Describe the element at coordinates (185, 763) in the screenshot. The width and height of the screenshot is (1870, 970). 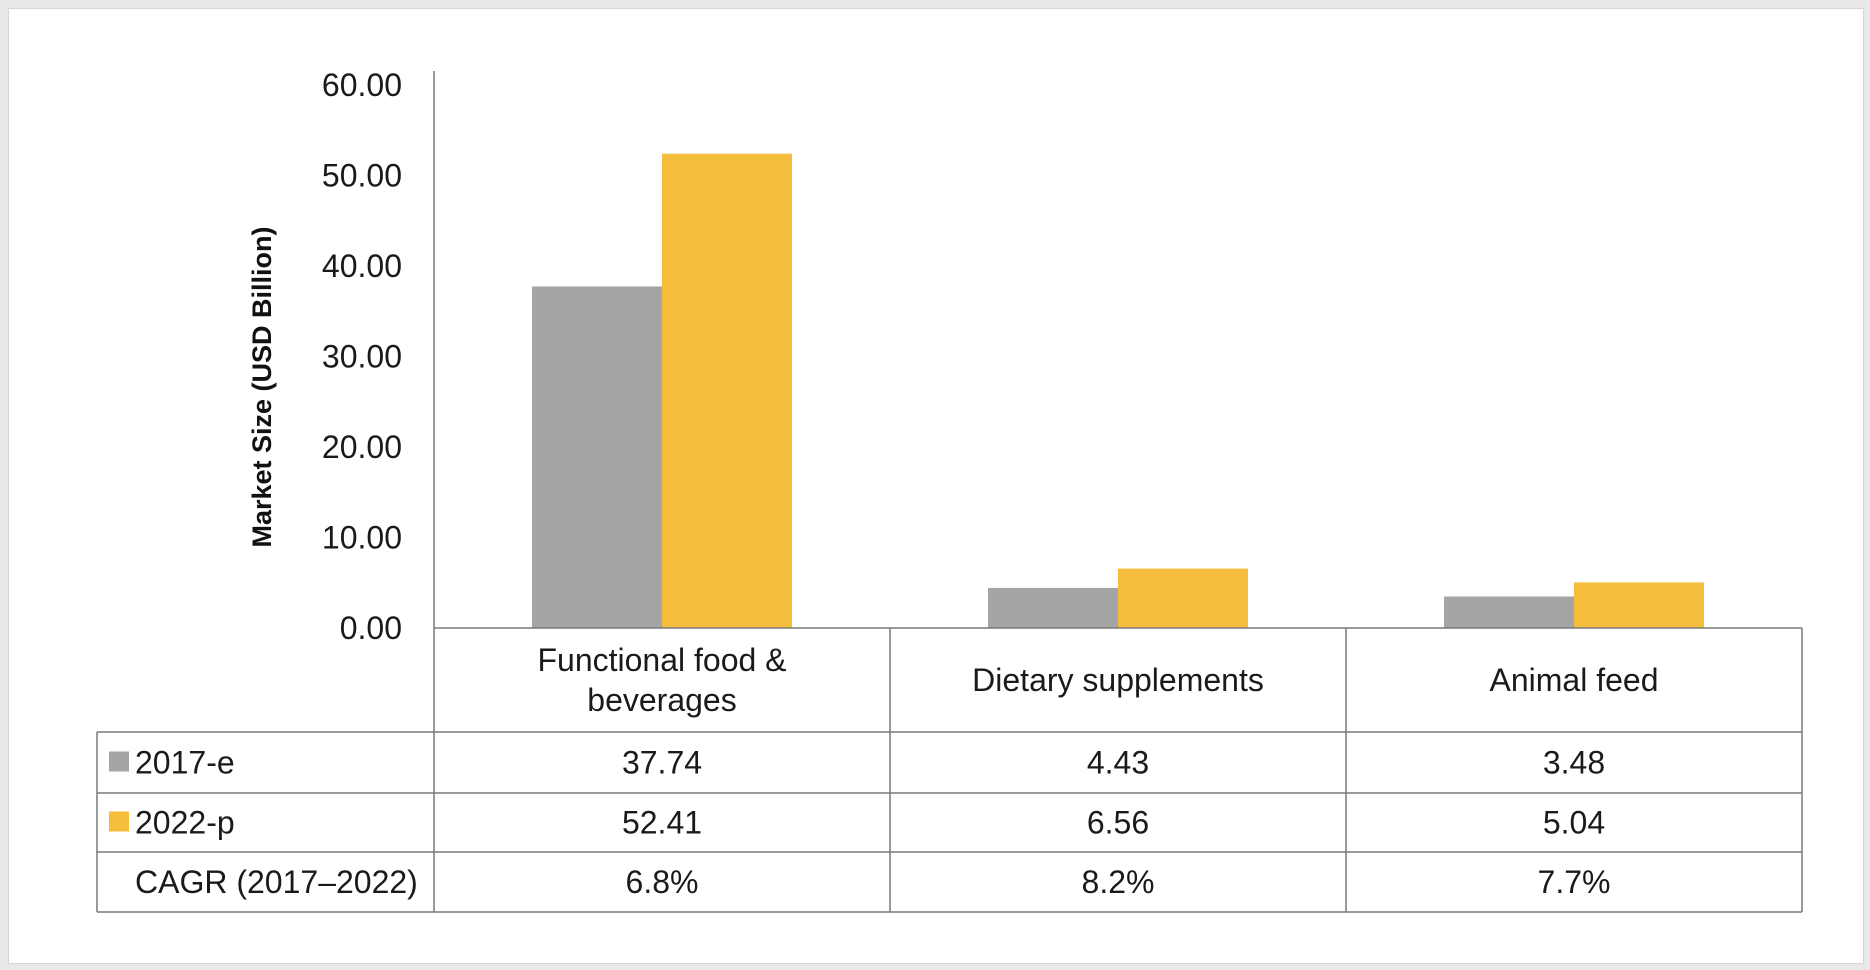
I see `table-row-label: 2017-e` at that location.